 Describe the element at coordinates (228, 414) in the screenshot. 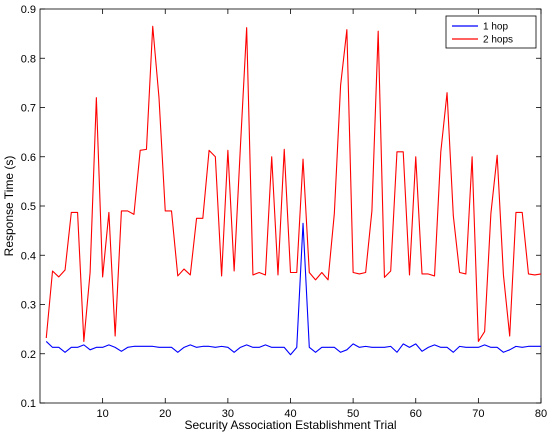

I see `x-tick-label: 30` at that location.